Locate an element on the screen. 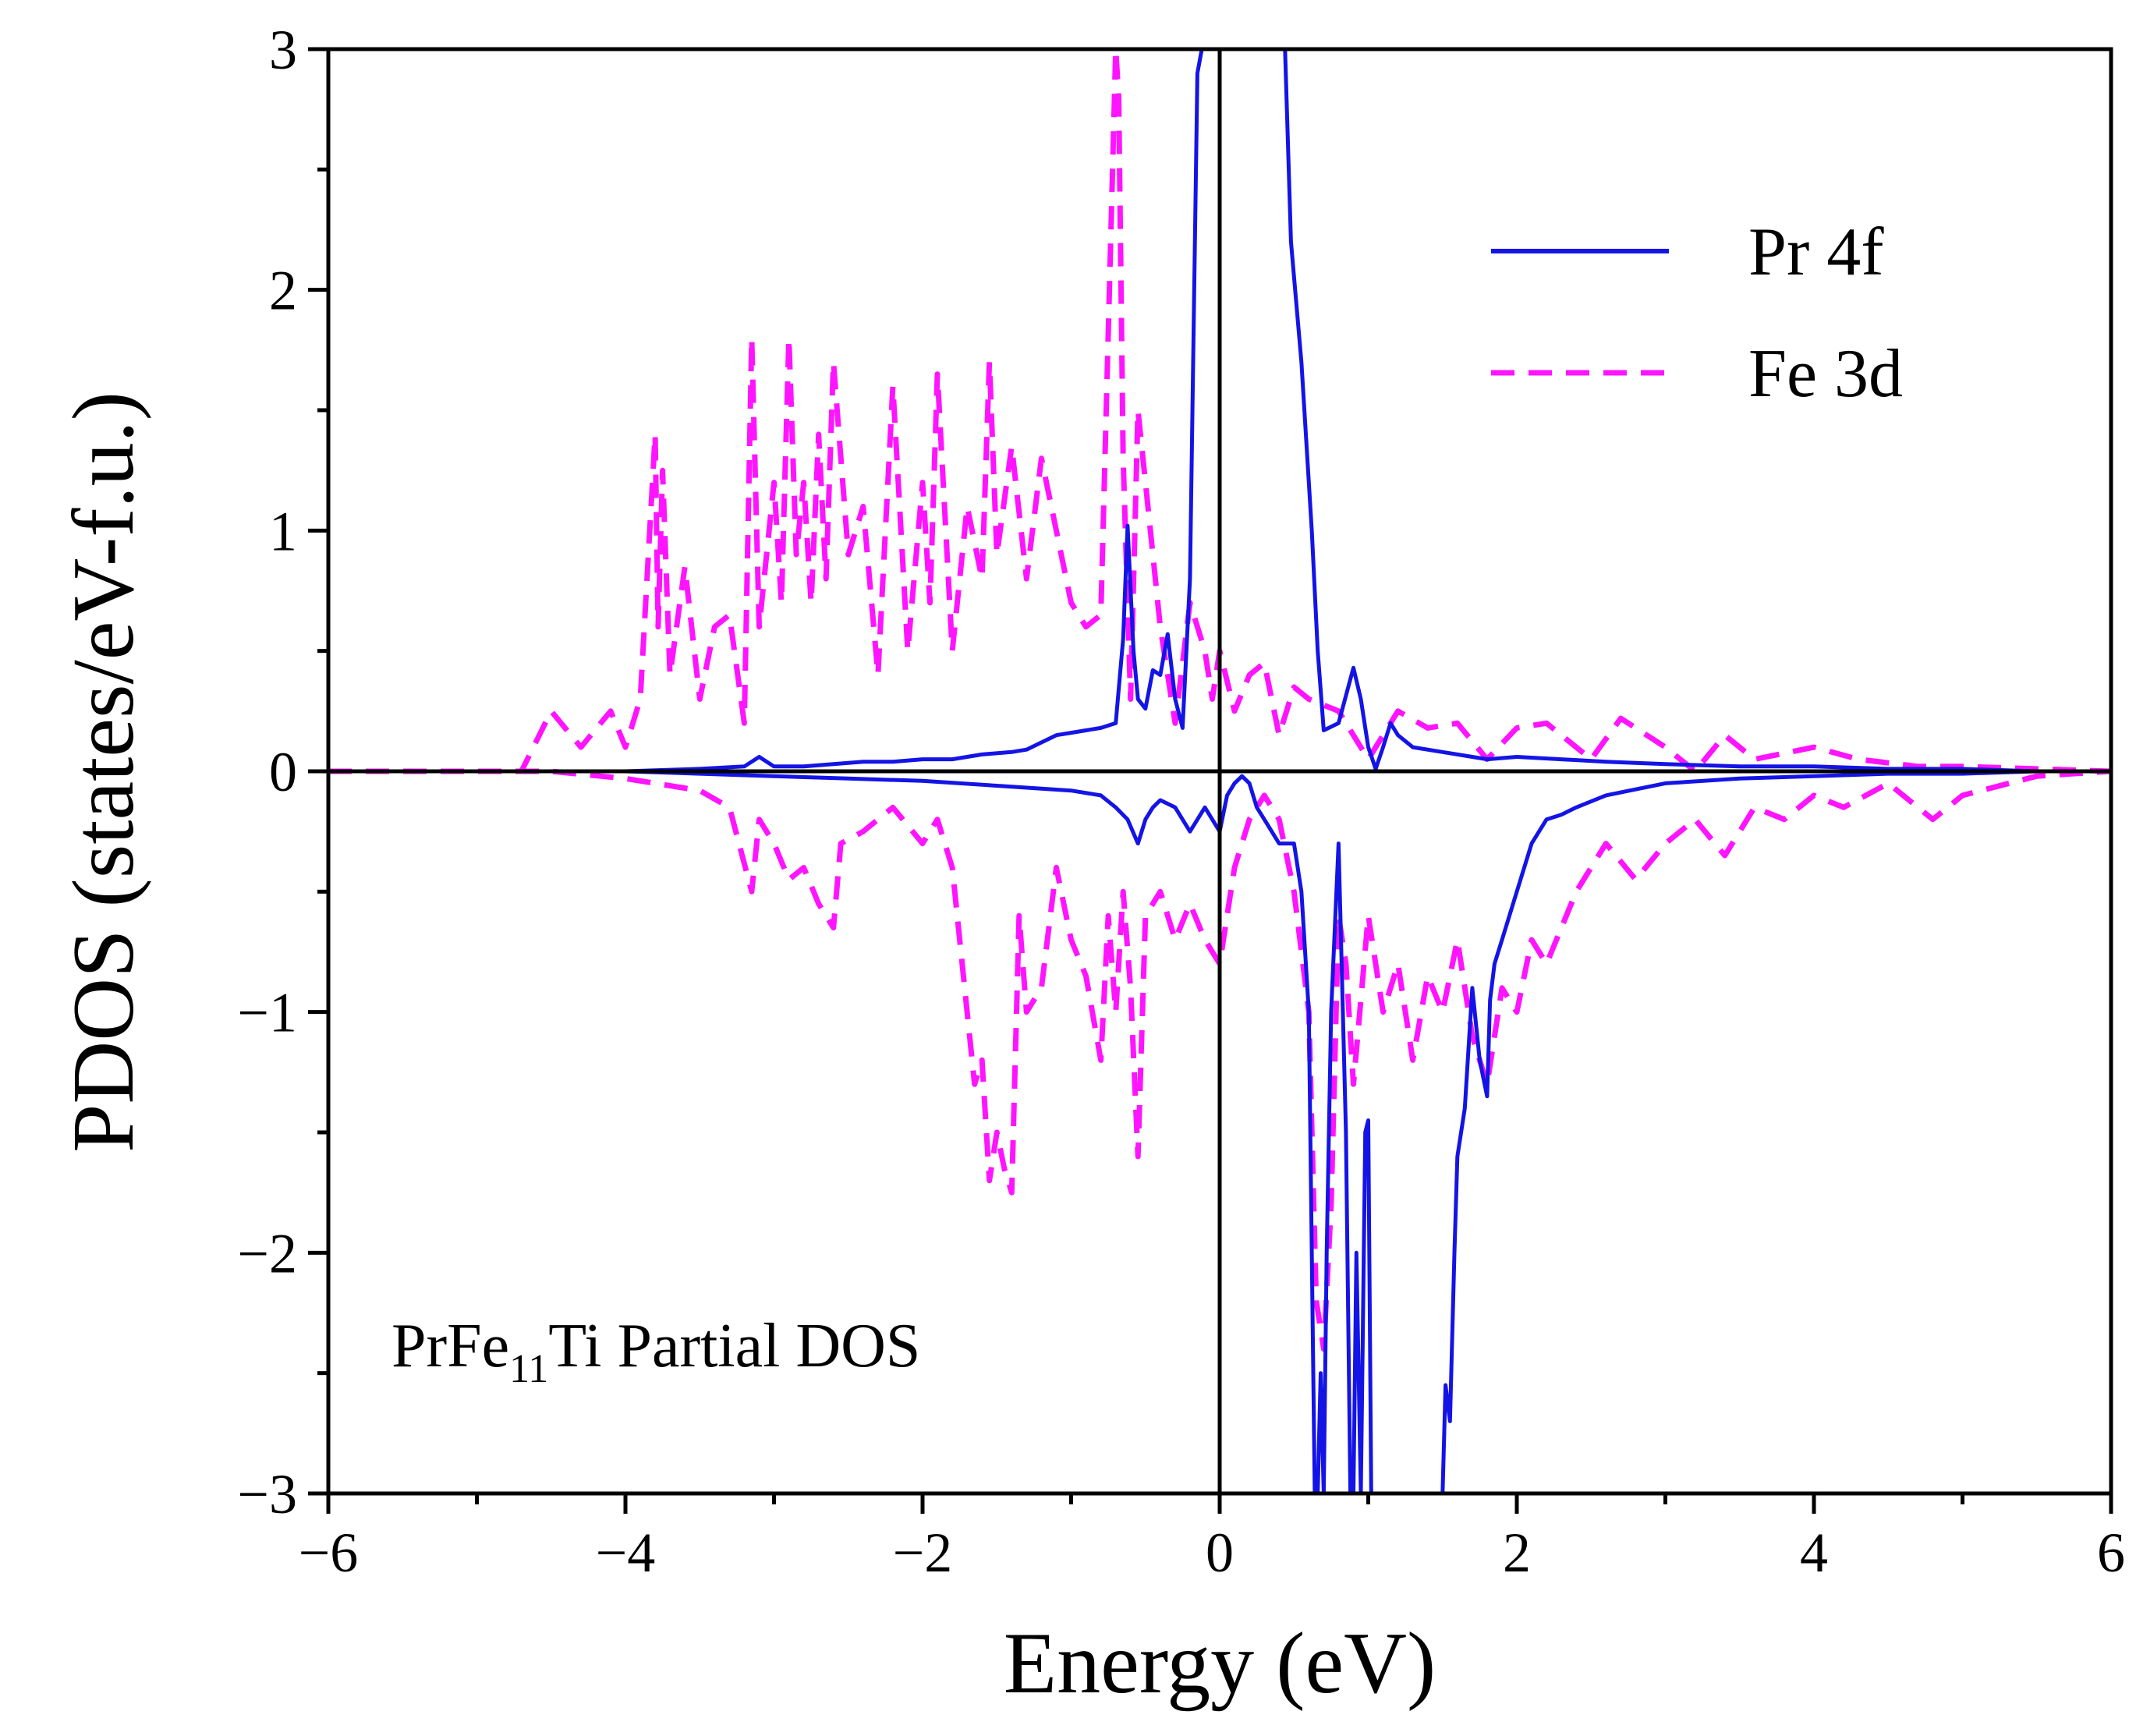 This screenshot has height=1736, width=2129. x-tick-label: 4 is located at coordinates (1814, 1553).